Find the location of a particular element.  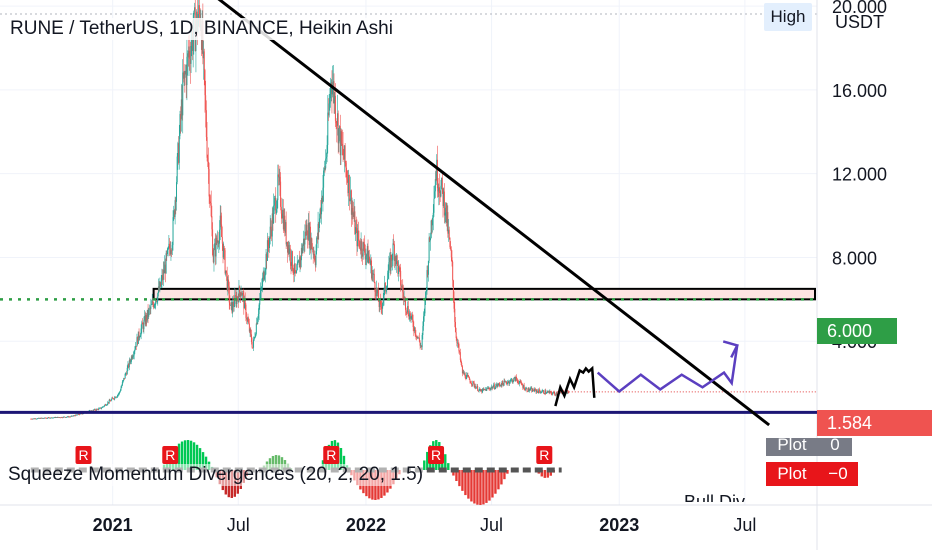

plot-tag-label-1: Plot is located at coordinates (792, 447).